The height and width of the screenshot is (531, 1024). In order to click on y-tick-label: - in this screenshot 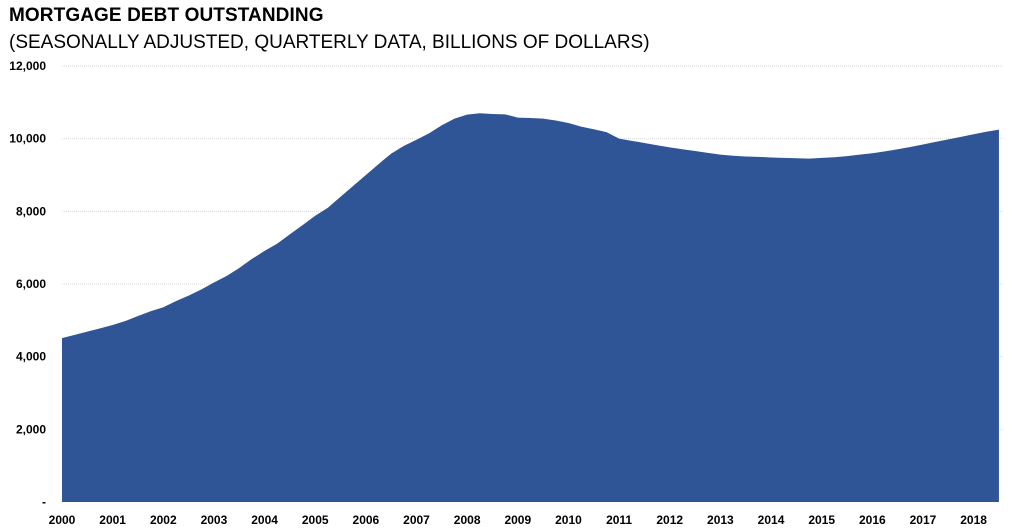, I will do `click(44, 502)`.